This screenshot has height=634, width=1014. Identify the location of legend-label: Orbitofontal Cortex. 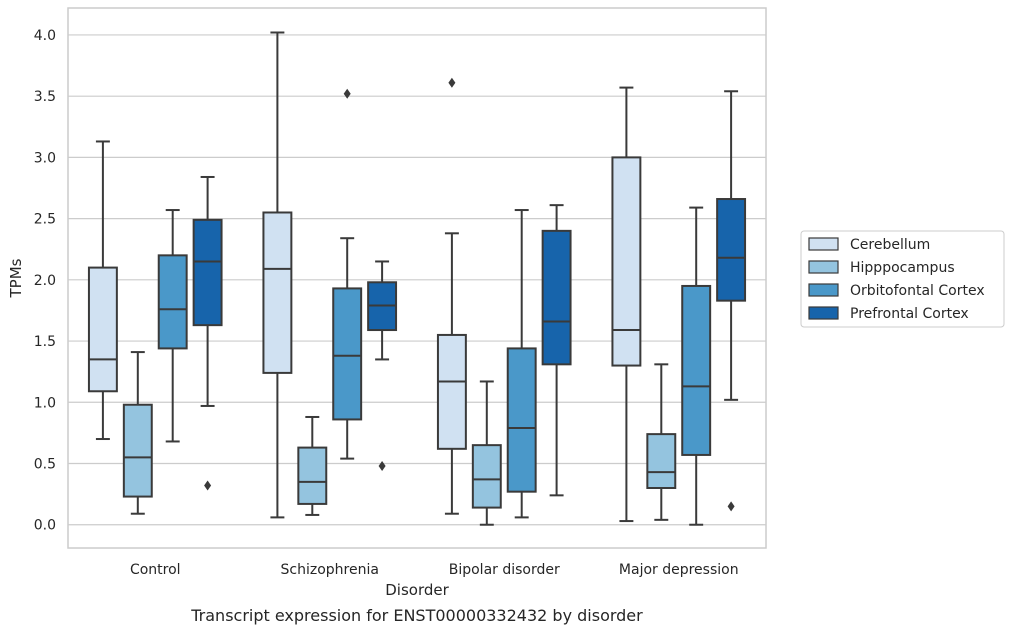
(917, 291).